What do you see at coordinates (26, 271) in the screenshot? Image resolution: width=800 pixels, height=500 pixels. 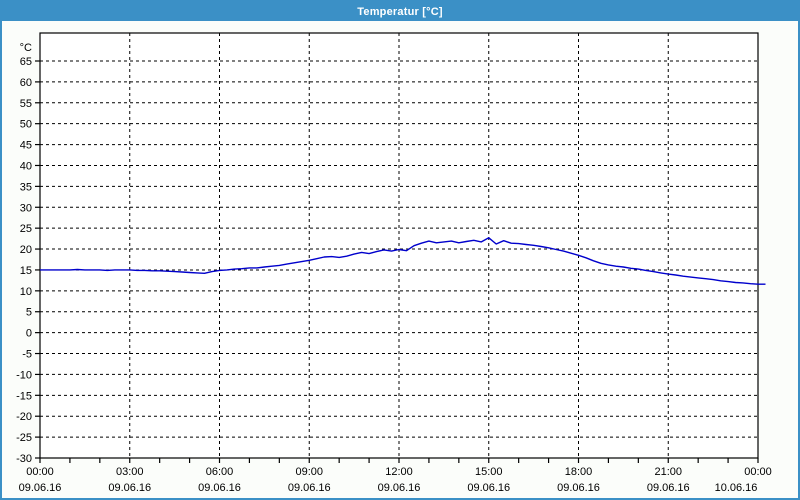 I see `y-axis-tick-label: 15` at bounding box center [26, 271].